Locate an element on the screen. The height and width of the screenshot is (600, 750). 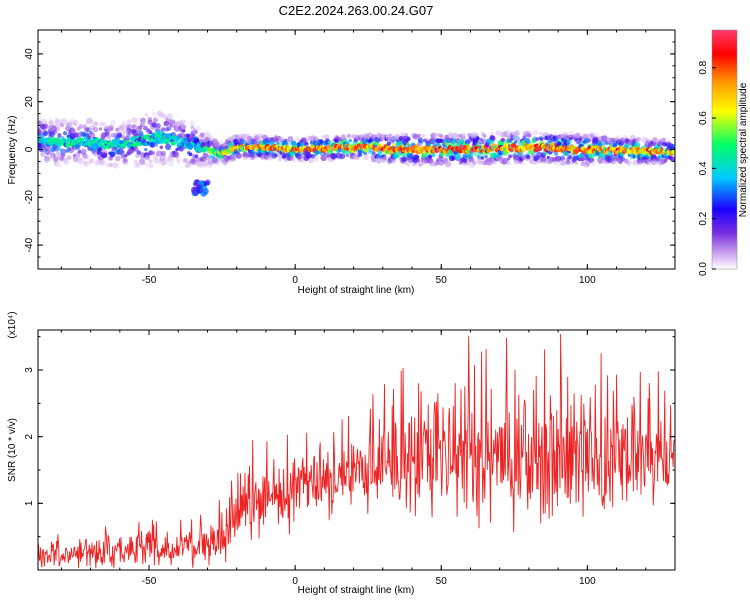
colorbar-label: Normalized spectral amplitude is located at coordinates (743, 149).